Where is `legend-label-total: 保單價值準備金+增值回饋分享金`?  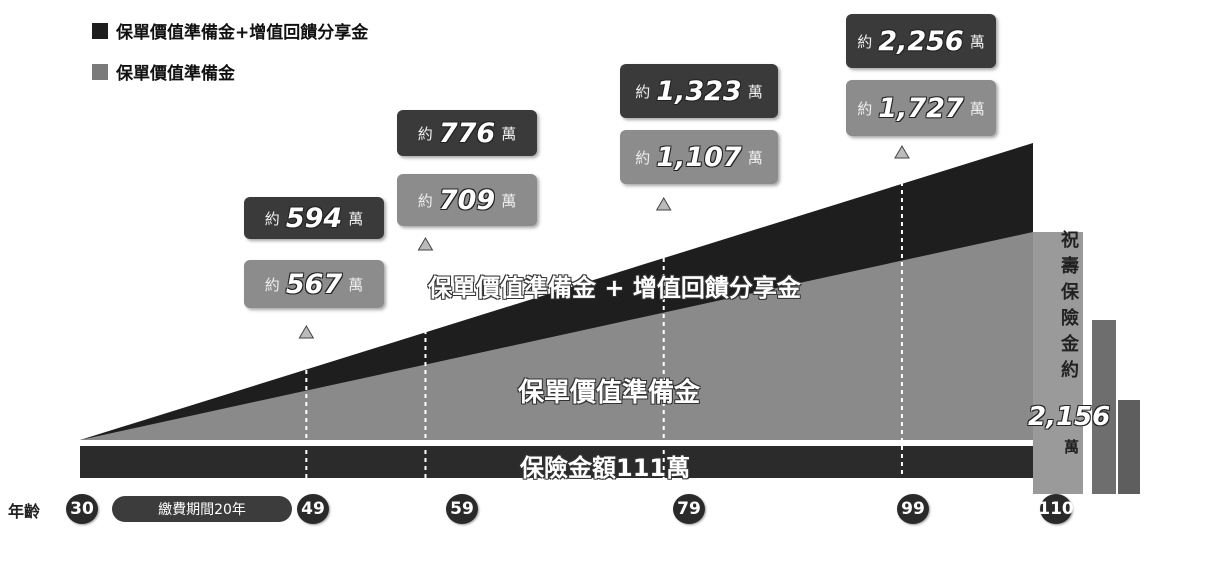 legend-label-total: 保單價值準備金+增值回饋分享金 is located at coordinates (242, 33).